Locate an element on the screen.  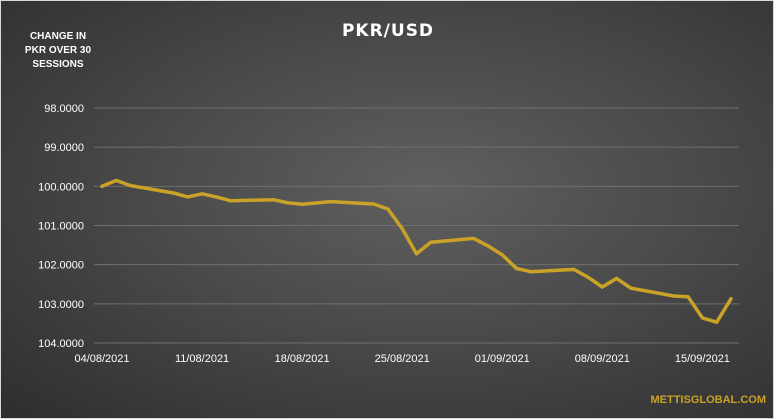
y-tick-label: 98.0000 is located at coordinates (64, 109).